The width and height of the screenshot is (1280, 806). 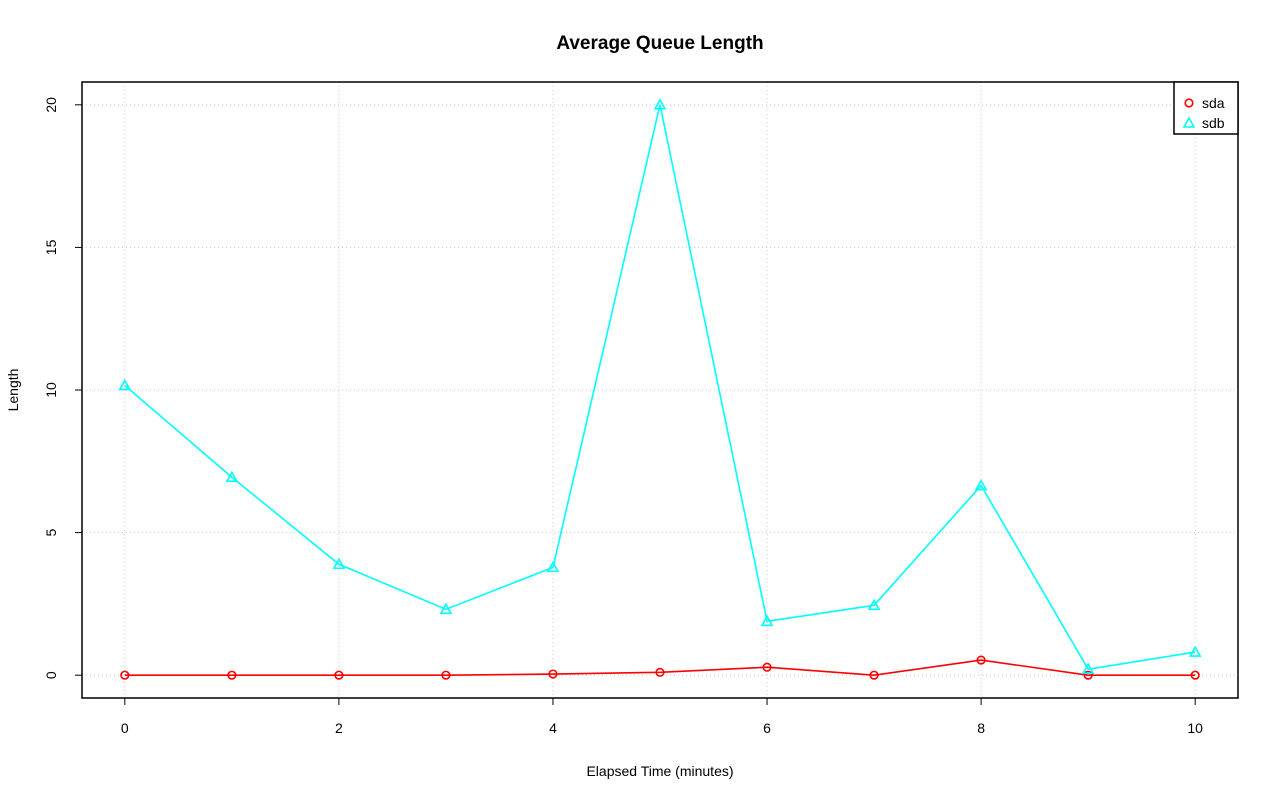 I want to click on x-tick-label: 6, so click(x=767, y=728).